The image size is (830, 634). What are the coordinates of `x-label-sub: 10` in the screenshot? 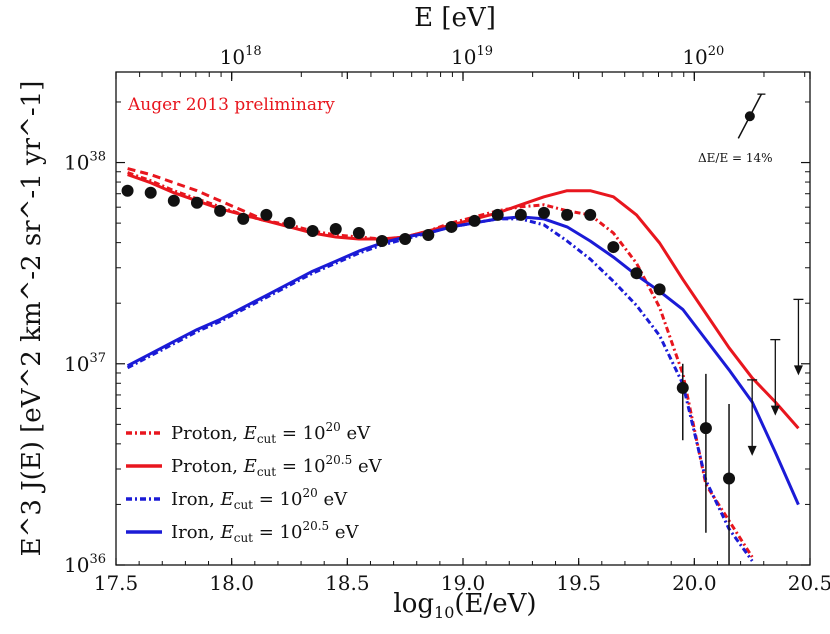 It's located at (444, 612).